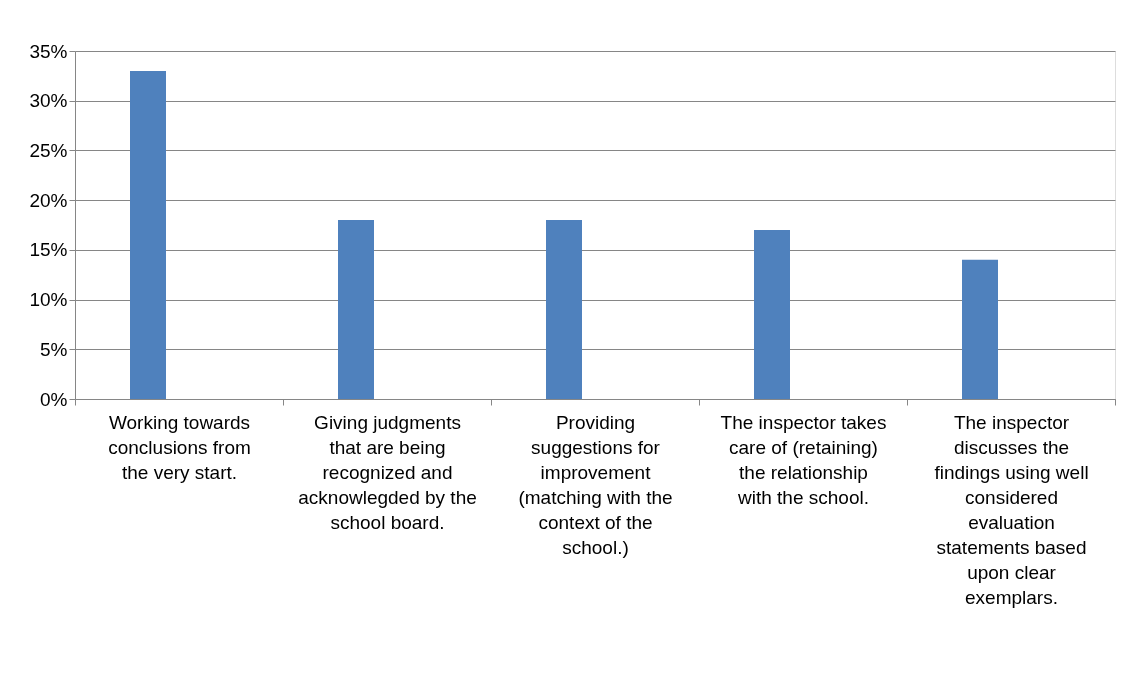  I want to click on x-tick-label: Giving judgments that are being recognized and acknowlegded by the school board., so click(387, 472).